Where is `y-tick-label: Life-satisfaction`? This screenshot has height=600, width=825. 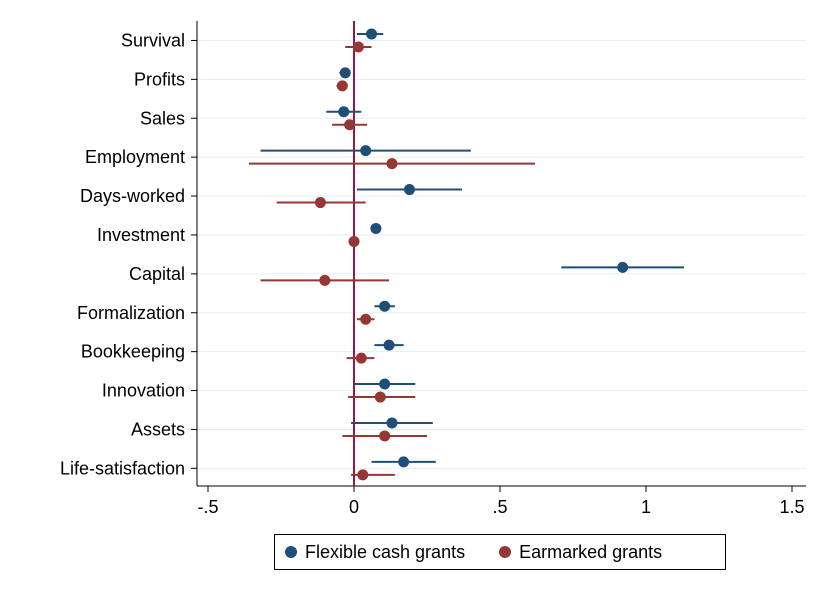 y-tick-label: Life-satisfaction is located at coordinates (122, 468).